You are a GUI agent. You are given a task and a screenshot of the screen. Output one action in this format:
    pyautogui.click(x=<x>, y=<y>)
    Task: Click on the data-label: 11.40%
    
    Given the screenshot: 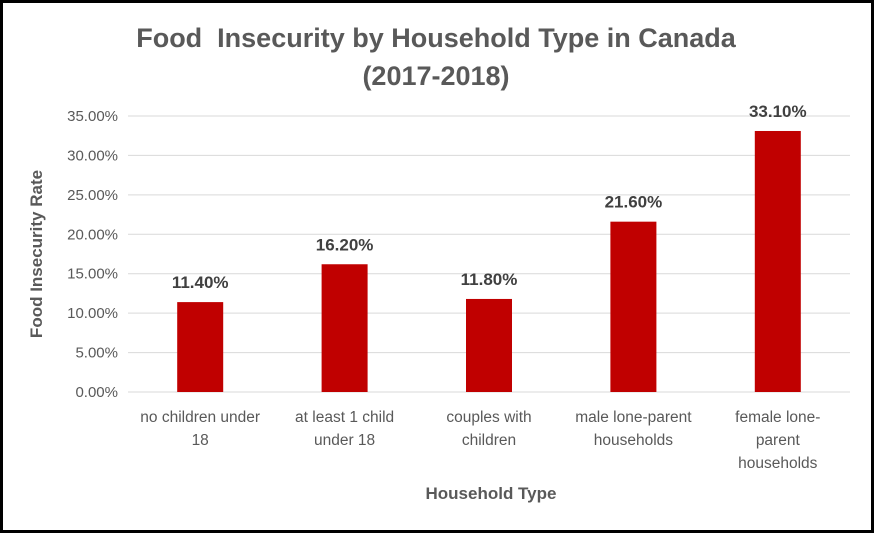 What is the action you would take?
    pyautogui.click(x=200, y=282)
    